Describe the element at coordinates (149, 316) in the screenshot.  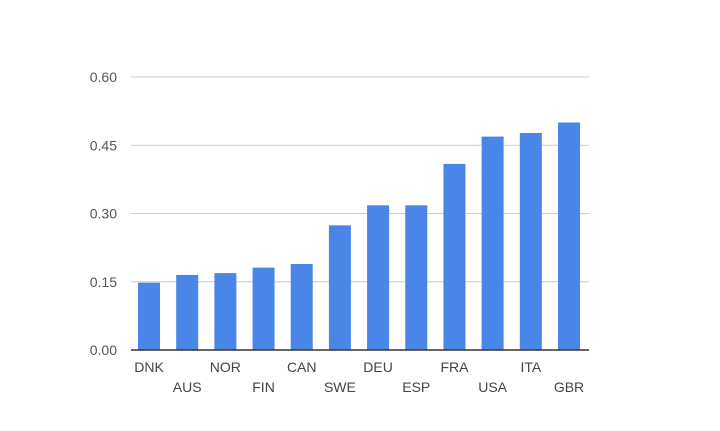
I see `bar-dnk` at that location.